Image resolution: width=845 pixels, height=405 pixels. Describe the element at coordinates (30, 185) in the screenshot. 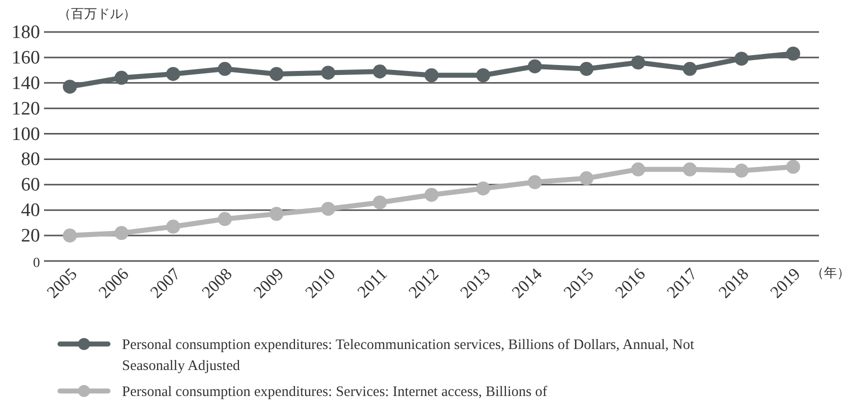

I see `y-tick-label: 60` at that location.